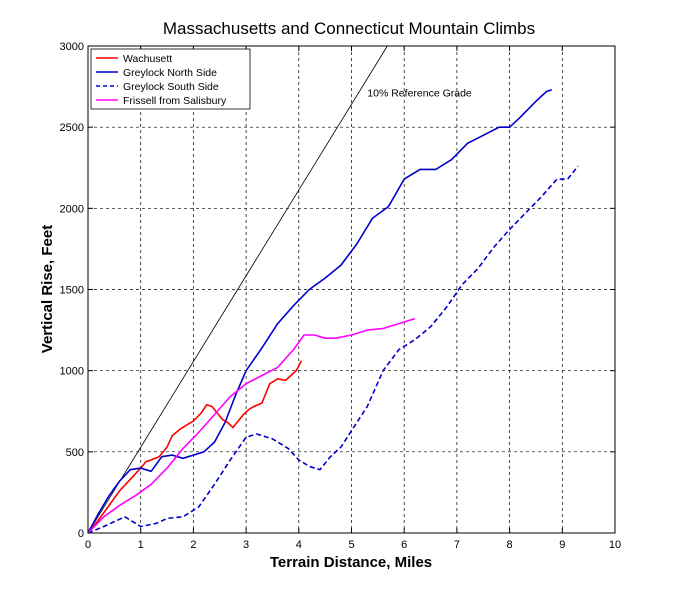  I want to click on y-tick-label: 0, so click(81, 534).